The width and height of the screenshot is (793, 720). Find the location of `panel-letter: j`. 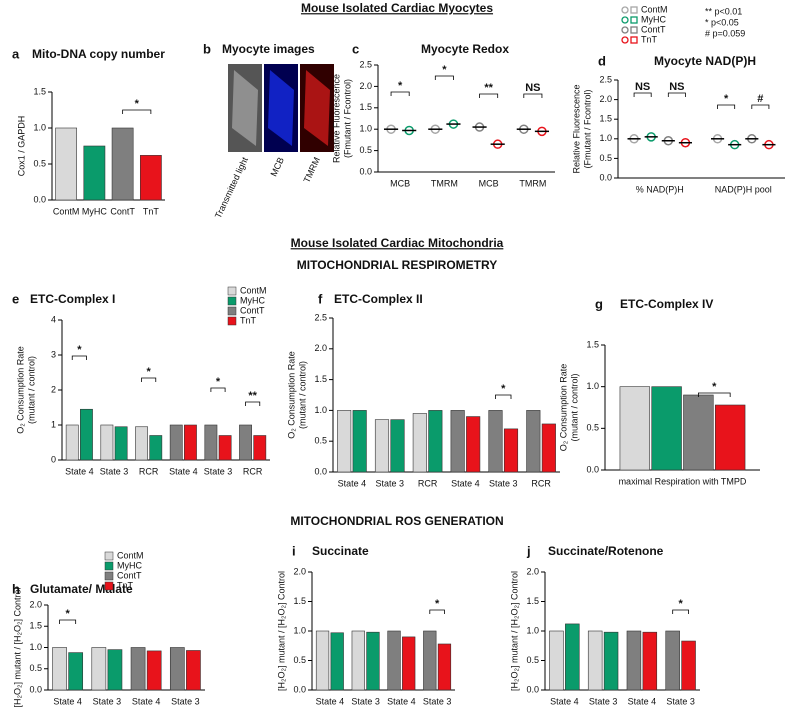

panel-letter: j is located at coordinates (528, 550).